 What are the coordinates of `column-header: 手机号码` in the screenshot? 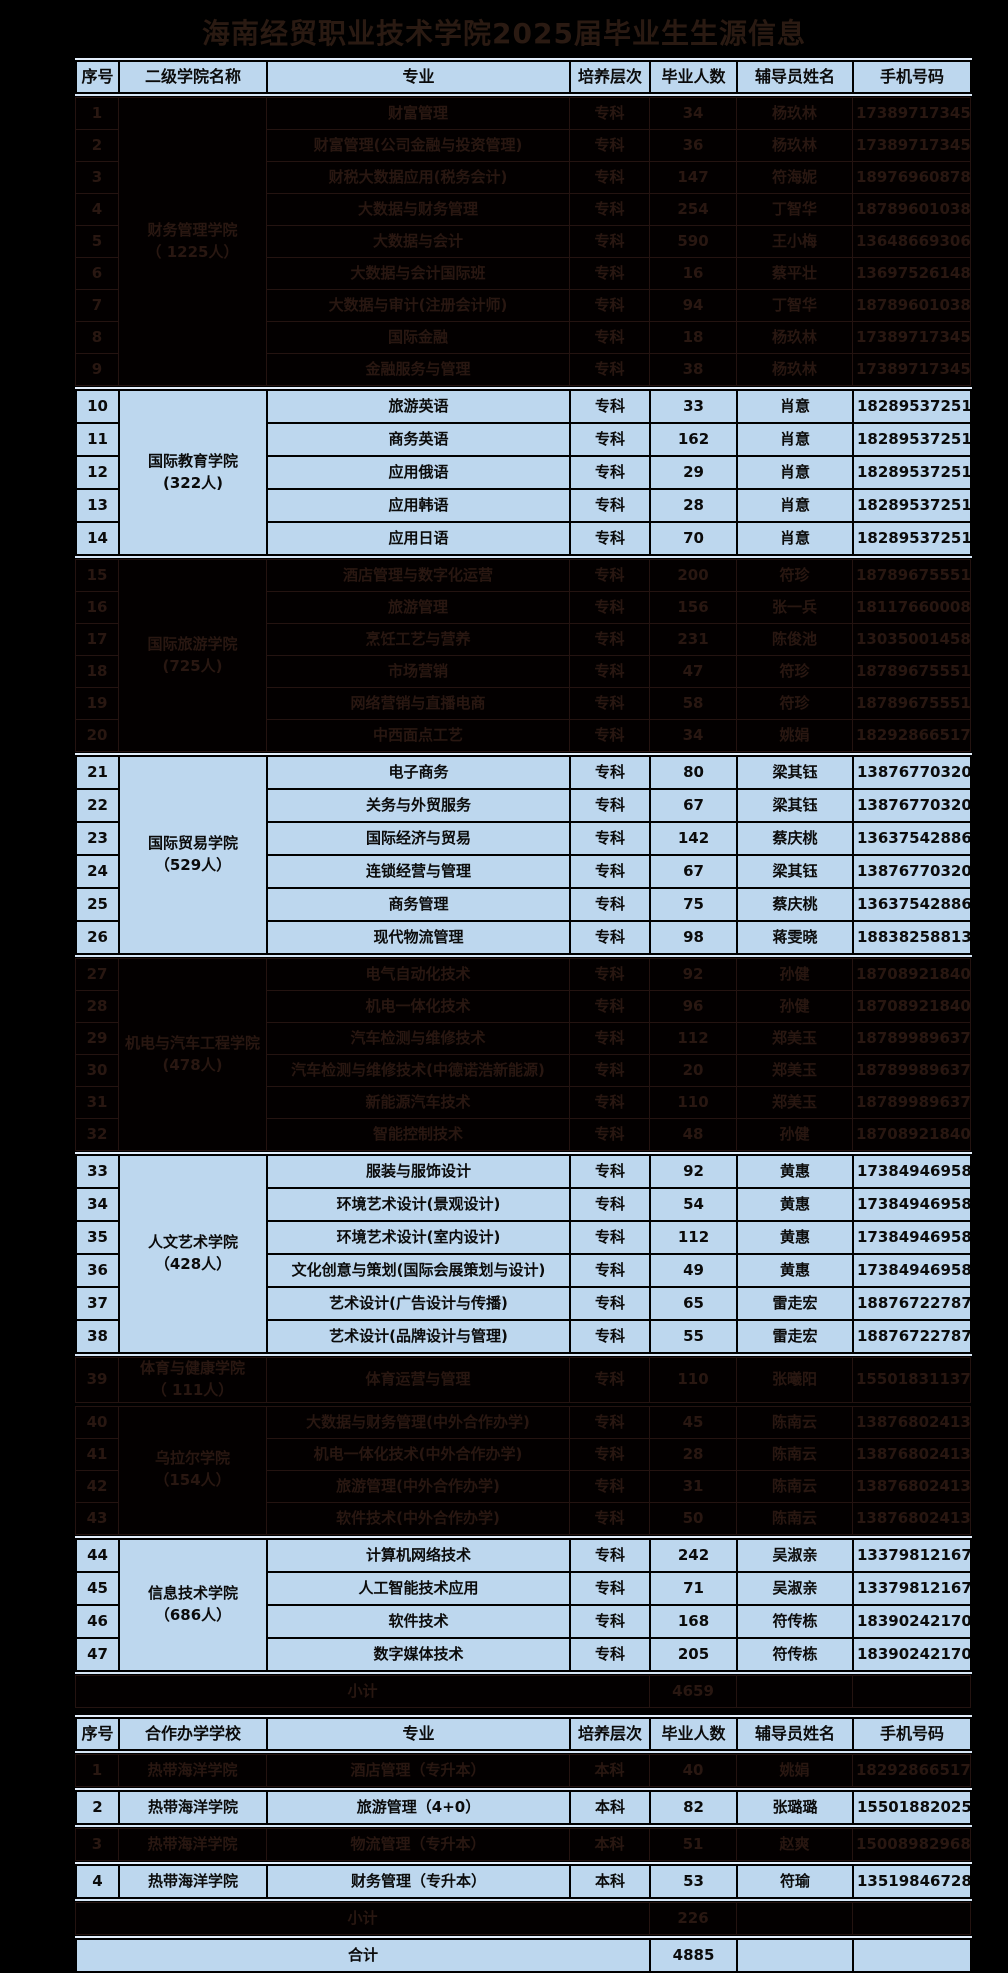 It's located at (912, 1733).